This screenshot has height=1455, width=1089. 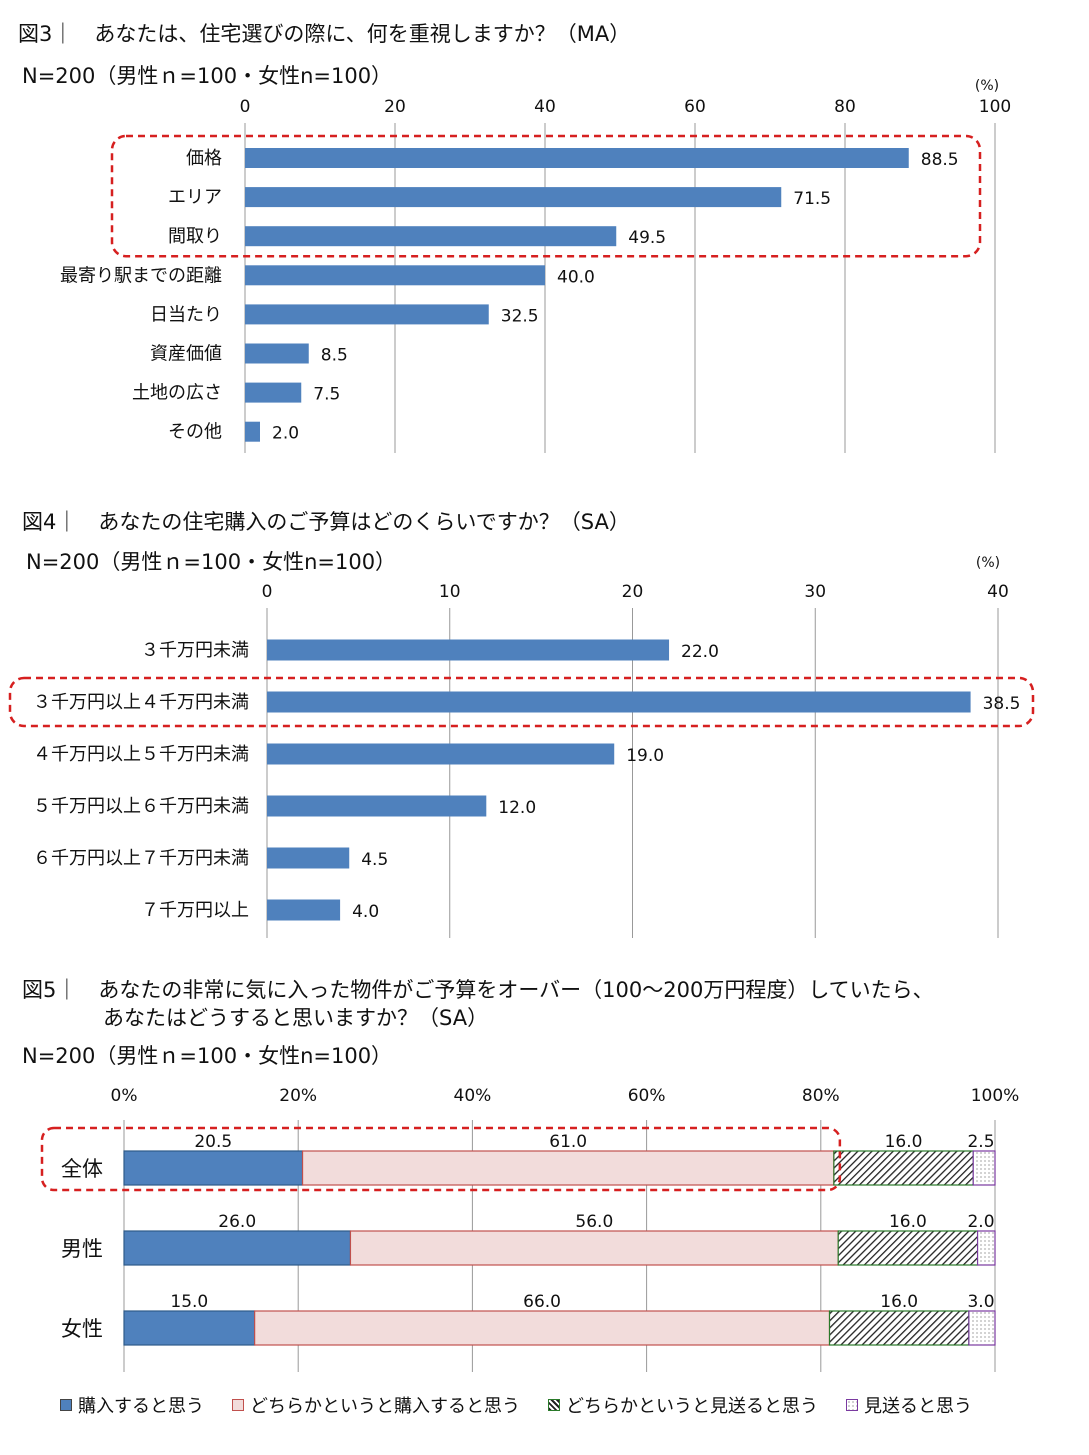 I want to click on legend-label-lean-pass: どちらかというと見送ると思う, so click(x=692, y=1406).